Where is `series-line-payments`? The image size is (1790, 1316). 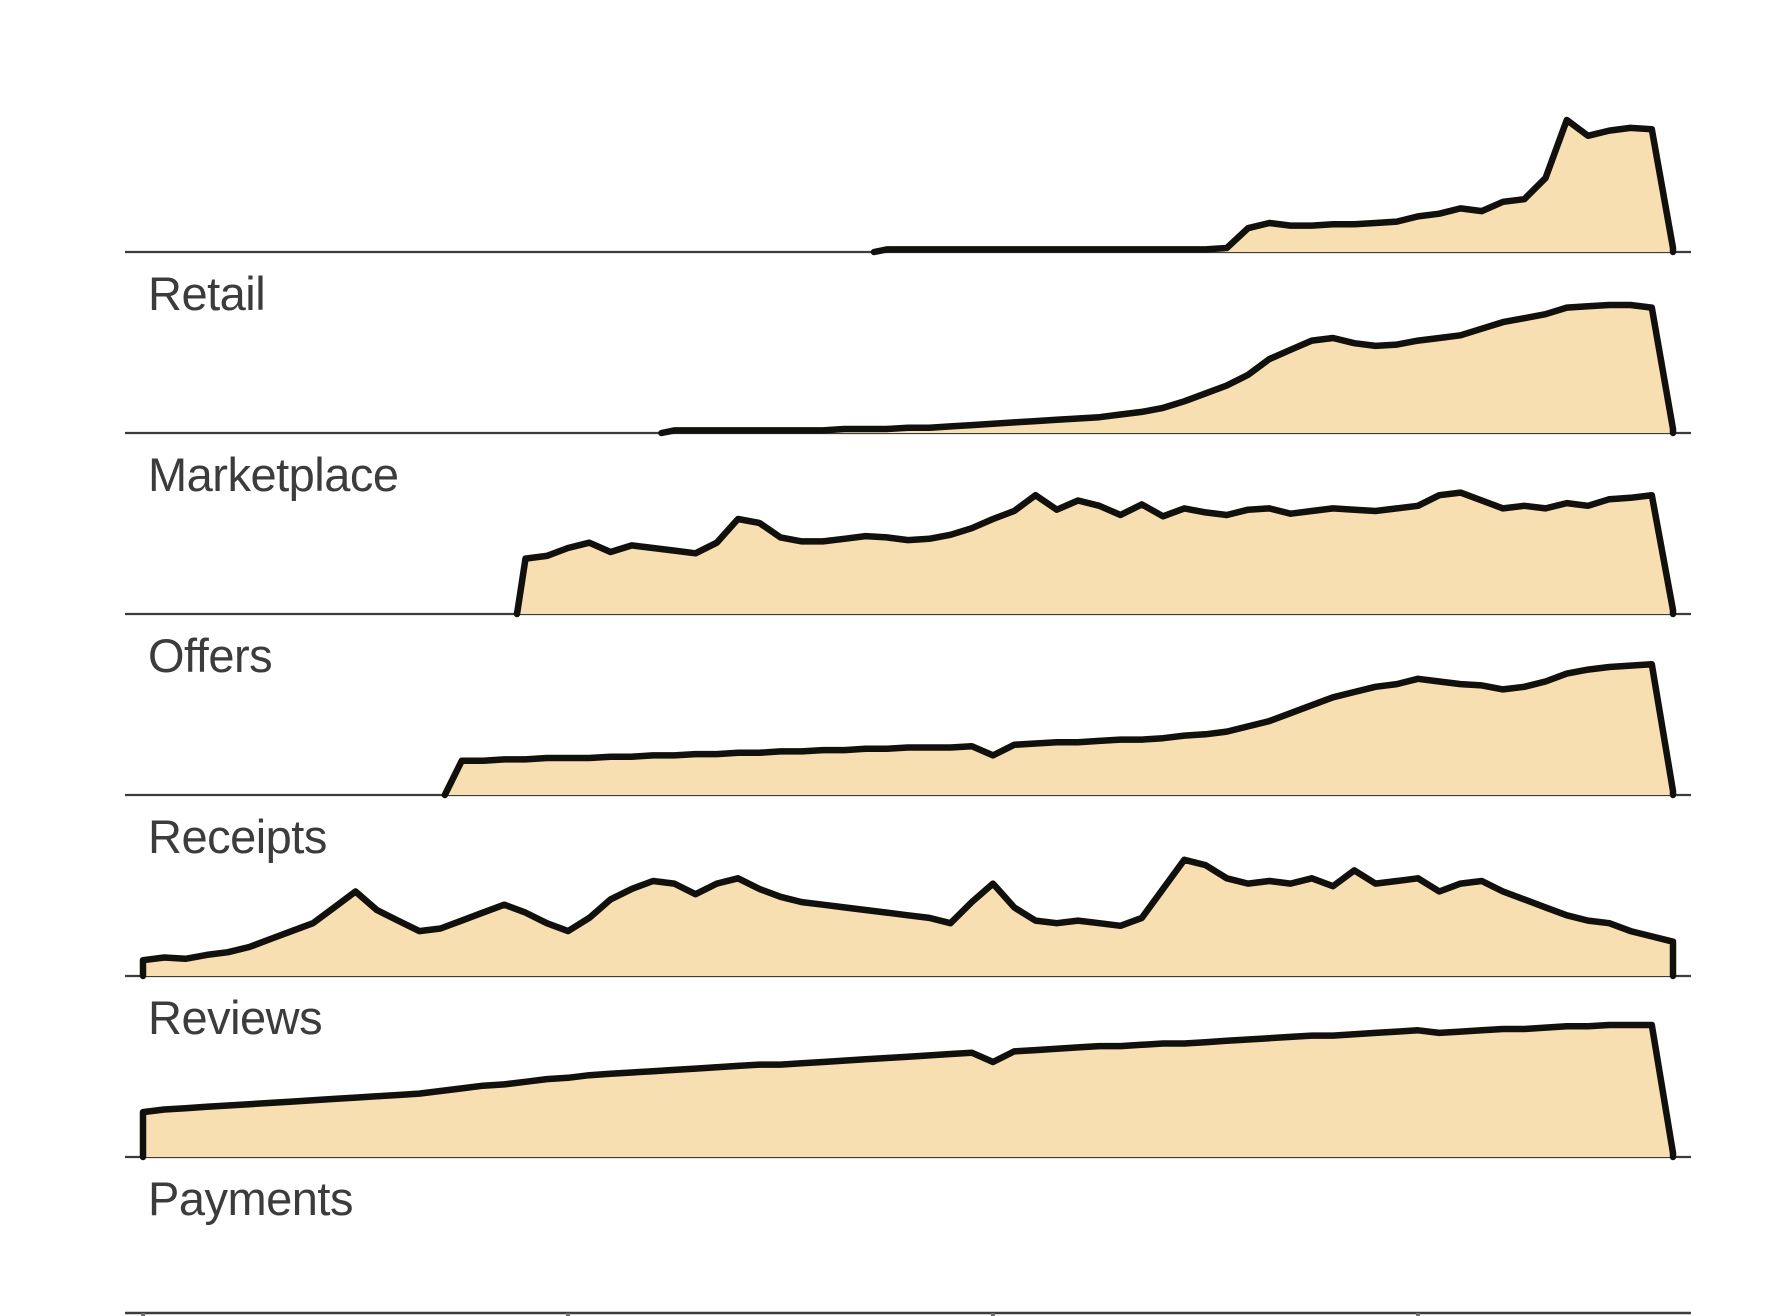 series-line-payments is located at coordinates (908, 1091).